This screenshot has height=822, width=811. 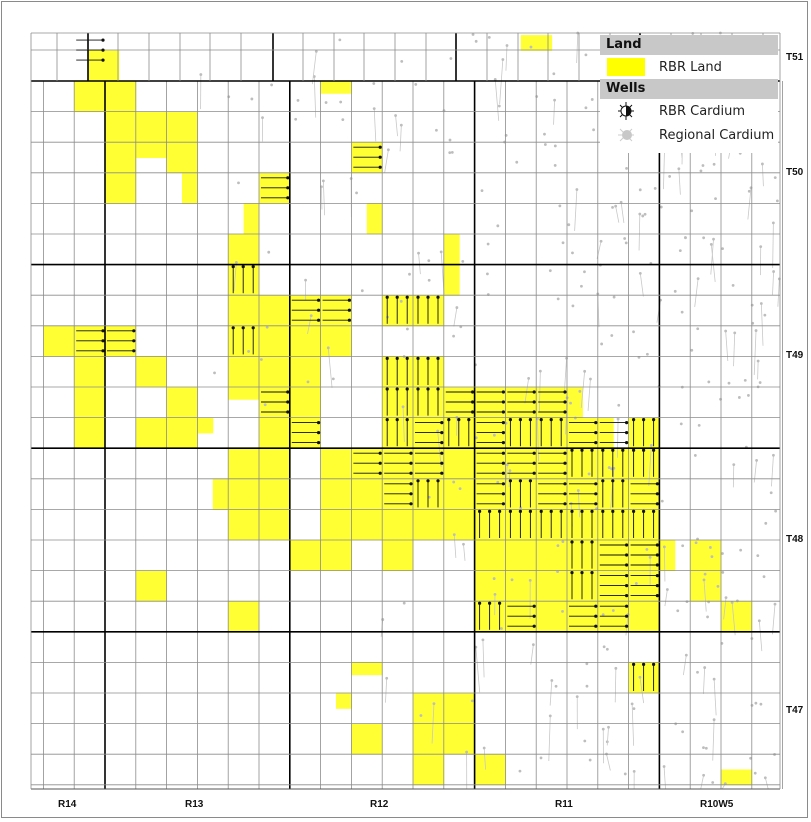 What do you see at coordinates (702, 111) in the screenshot?
I see `legend-label: RBR Cardium` at bounding box center [702, 111].